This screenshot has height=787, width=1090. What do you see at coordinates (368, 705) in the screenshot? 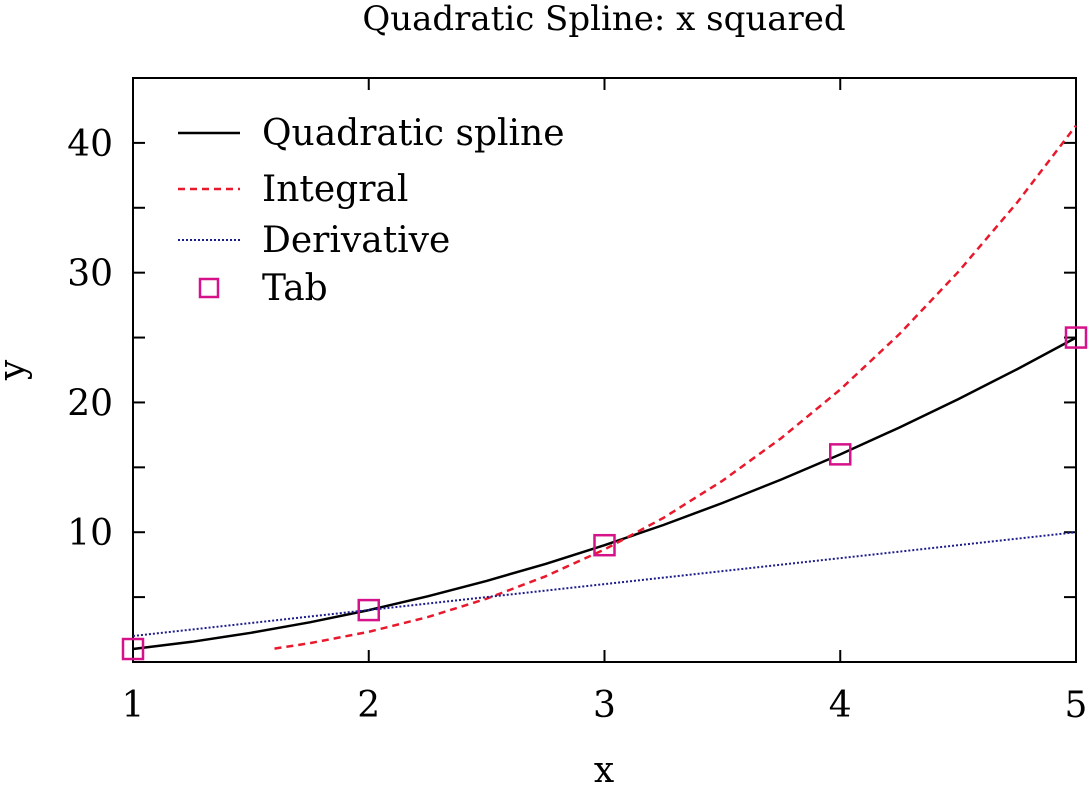
I see `x-tick-label: 2` at bounding box center [368, 705].